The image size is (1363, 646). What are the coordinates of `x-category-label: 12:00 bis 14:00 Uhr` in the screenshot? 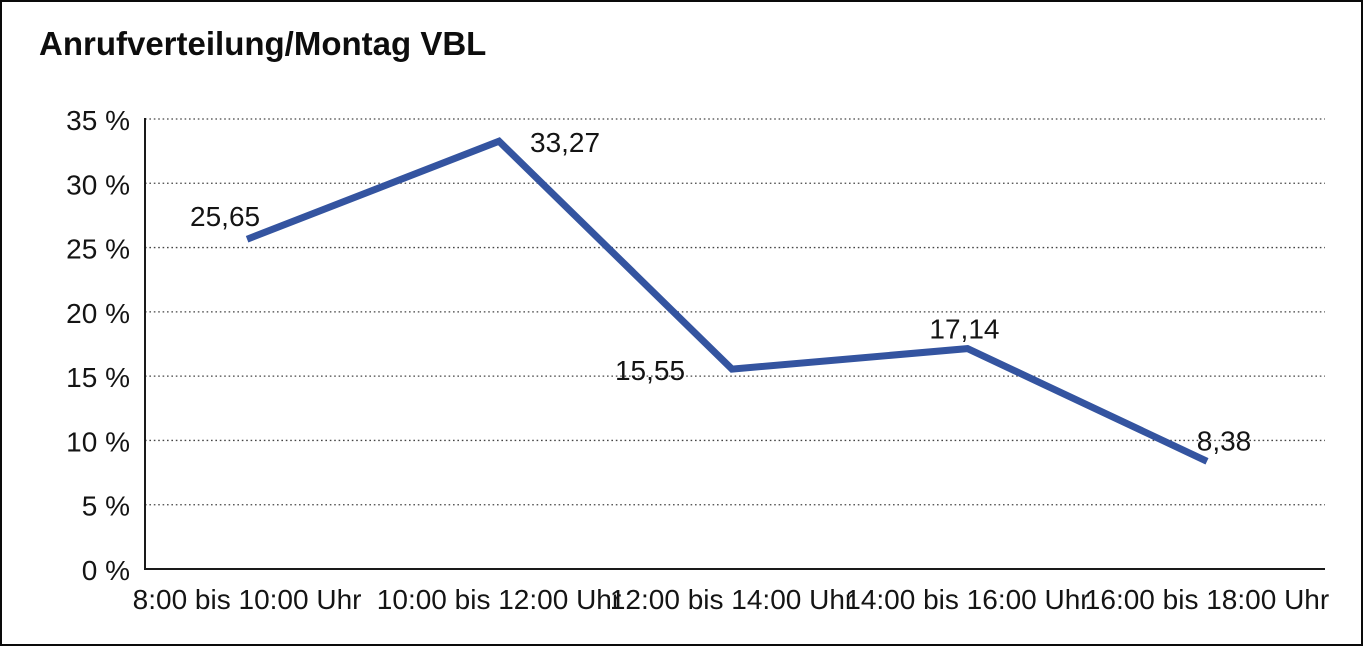 It's located at (732, 599).